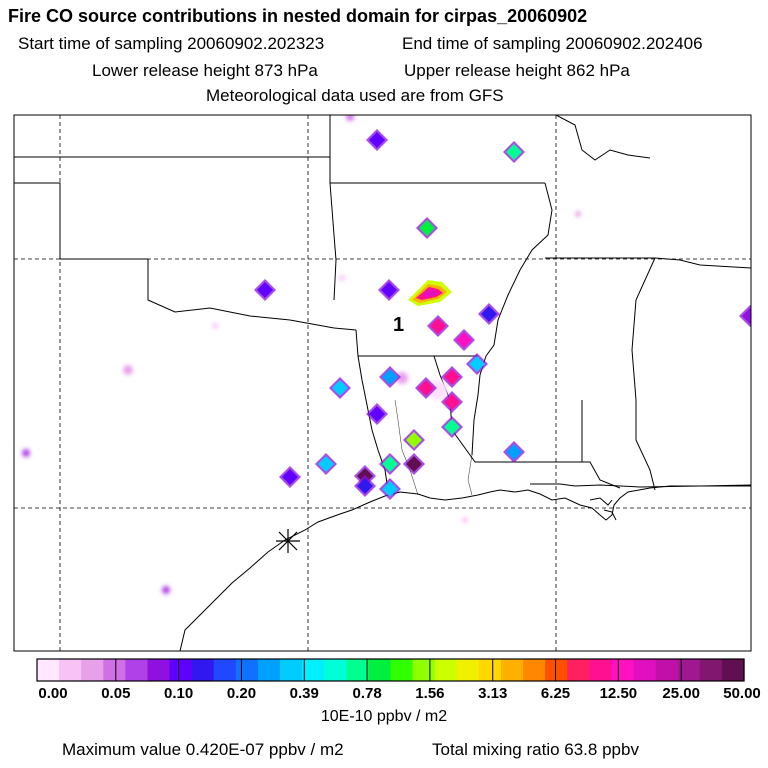  I want to click on colorbar-tick-label: 0.10, so click(179, 693).